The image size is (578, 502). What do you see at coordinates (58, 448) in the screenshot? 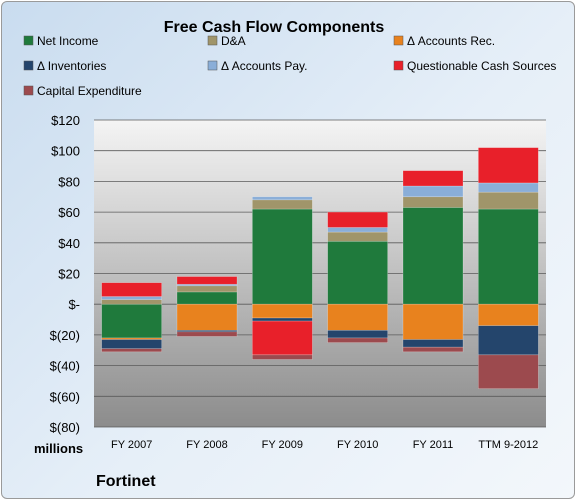
I see `units-label: millions` at bounding box center [58, 448].